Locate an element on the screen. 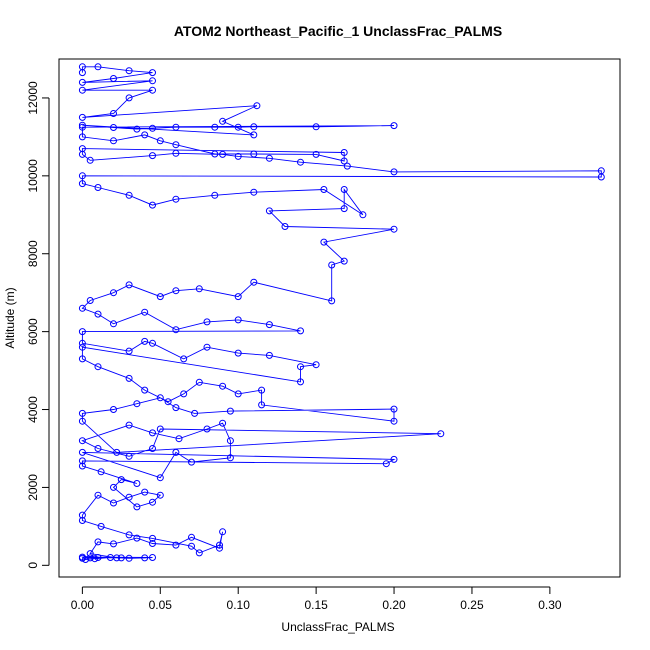  y-axis-title: Altitude (m) is located at coordinates (10, 317).